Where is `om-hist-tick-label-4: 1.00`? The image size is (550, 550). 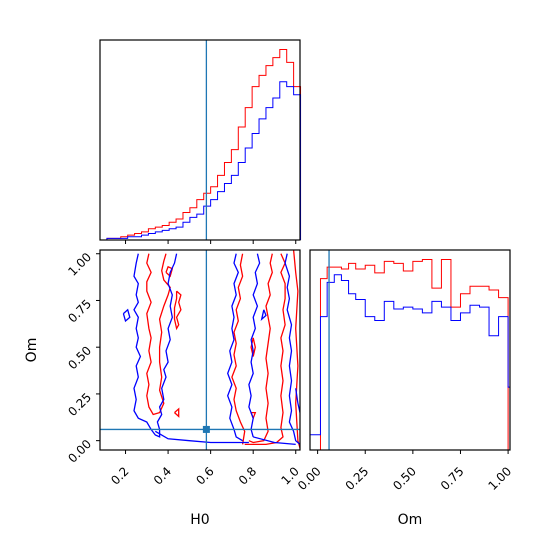
om-hist-tick-label-4: 1.00 is located at coordinates (499, 478).